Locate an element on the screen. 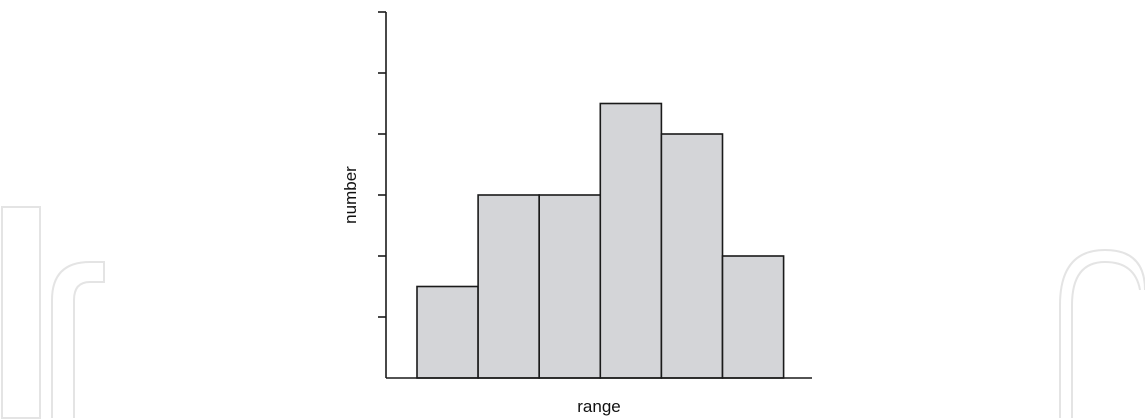  y-ticks-group is located at coordinates (382, 164).